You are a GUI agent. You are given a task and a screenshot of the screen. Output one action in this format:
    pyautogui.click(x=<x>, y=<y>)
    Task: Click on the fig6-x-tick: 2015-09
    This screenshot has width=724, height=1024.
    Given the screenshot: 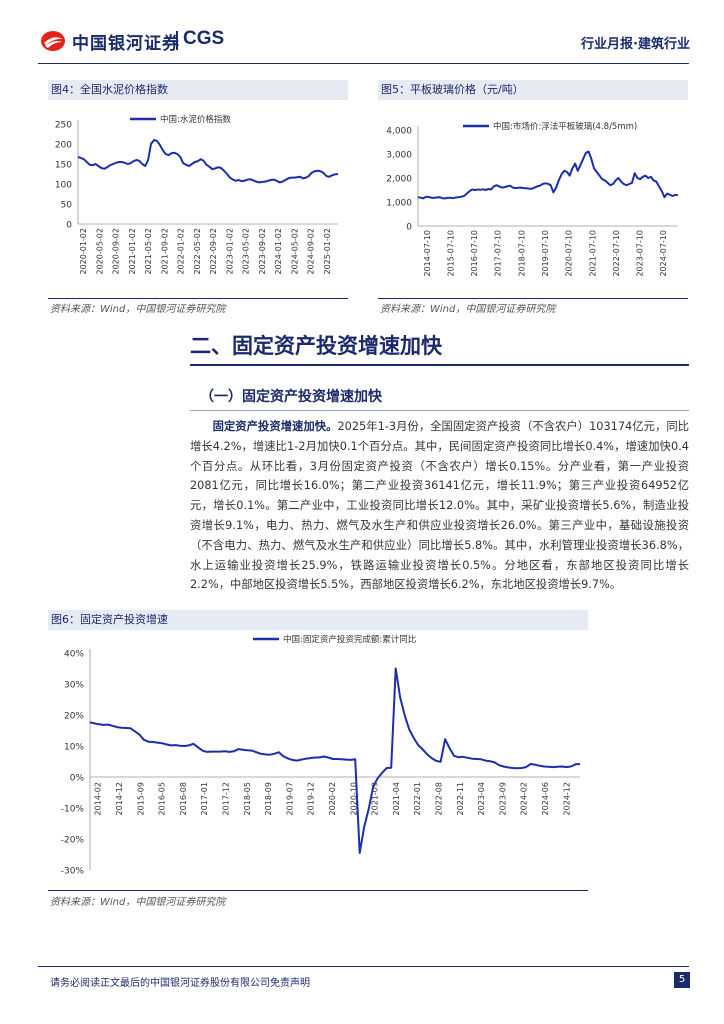 What is the action you would take?
    pyautogui.click(x=140, y=798)
    